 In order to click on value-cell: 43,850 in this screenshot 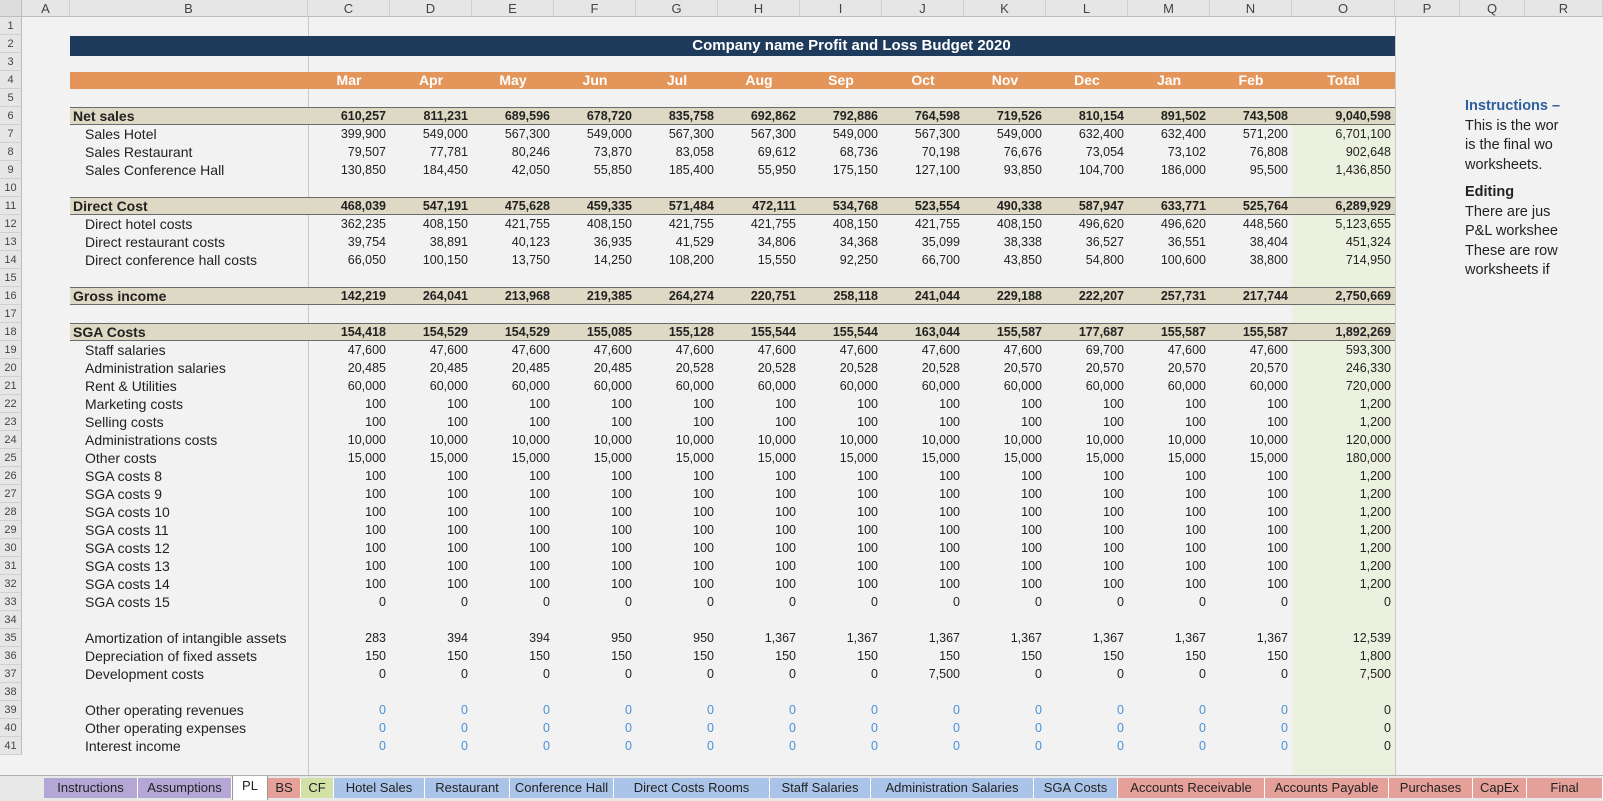, I will do `click(1022, 260)`.